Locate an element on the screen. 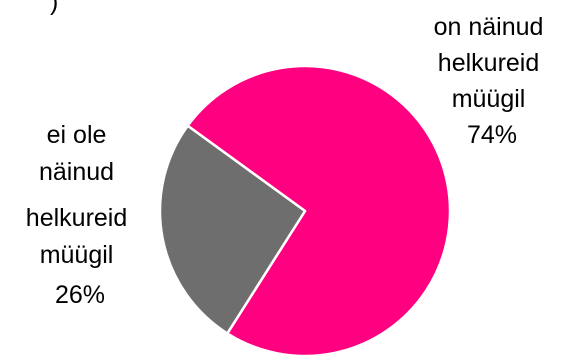 The width and height of the screenshot is (573, 357). slice-label-74-line: müügil is located at coordinates (489, 99).